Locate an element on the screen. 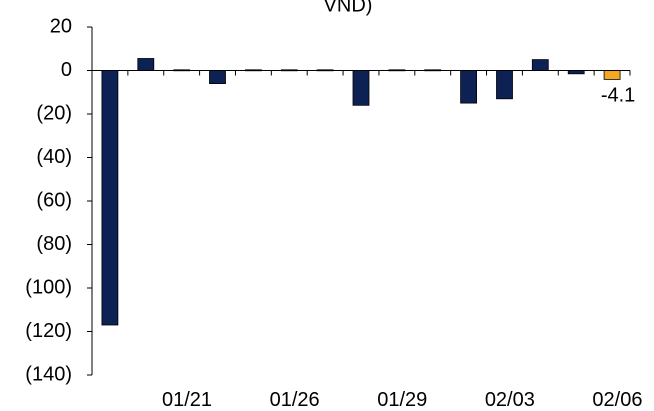  x-tick-label: 01/26 is located at coordinates (295, 400).